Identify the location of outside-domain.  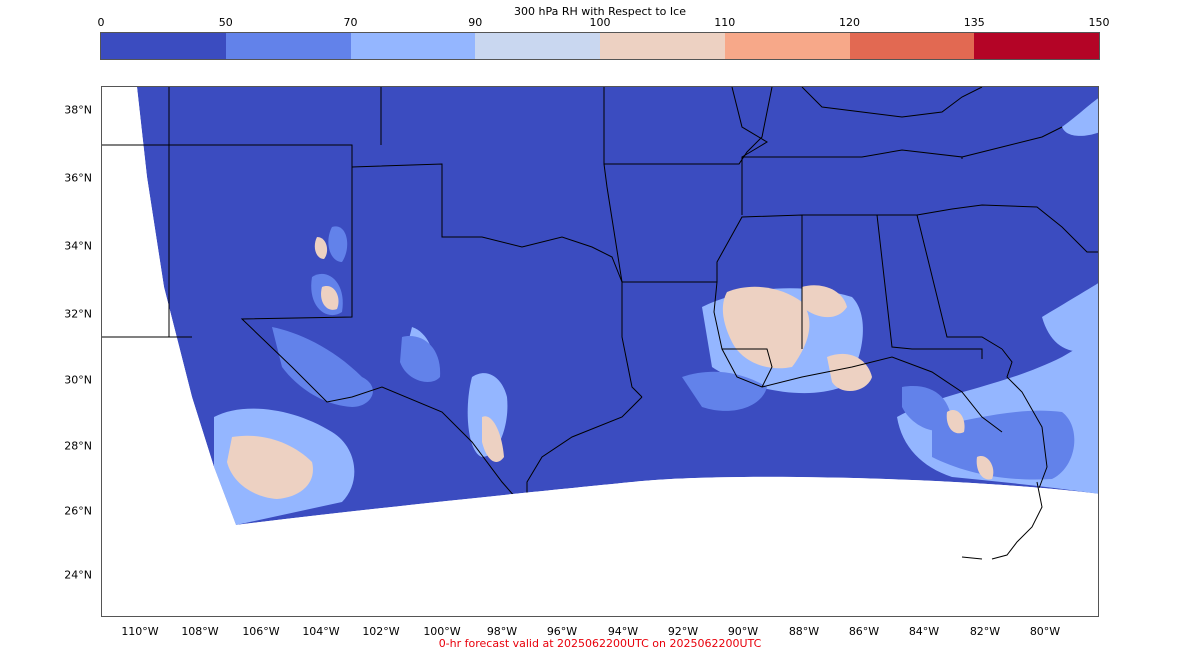
(169, 351).